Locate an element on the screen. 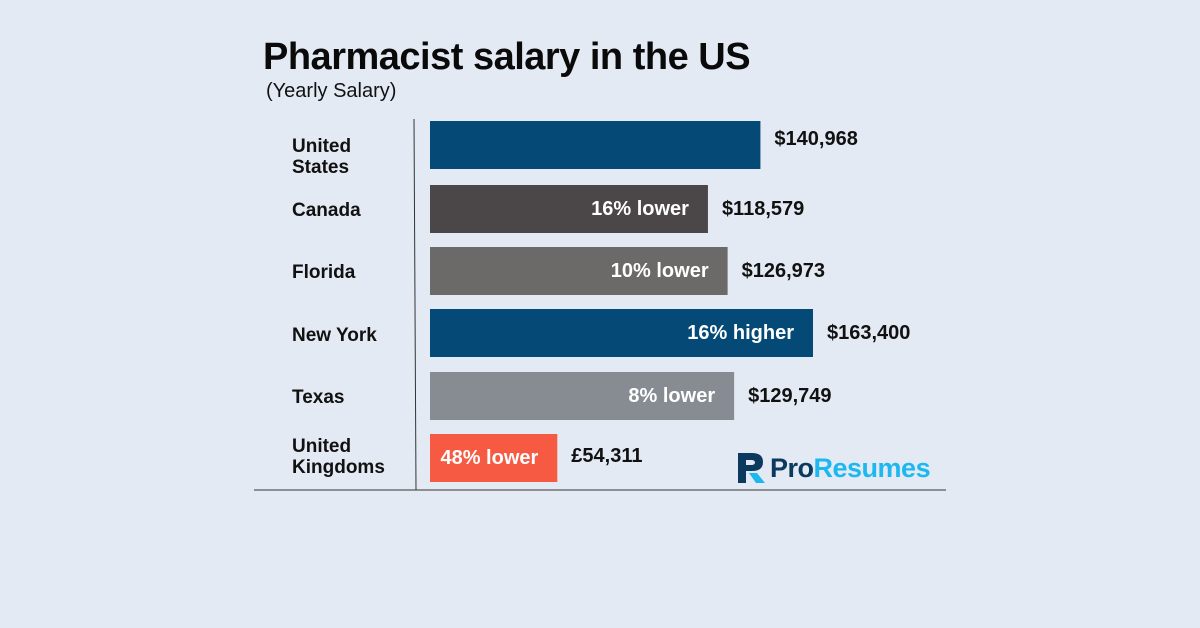  bar-value-label: £54,311 is located at coordinates (607, 456).